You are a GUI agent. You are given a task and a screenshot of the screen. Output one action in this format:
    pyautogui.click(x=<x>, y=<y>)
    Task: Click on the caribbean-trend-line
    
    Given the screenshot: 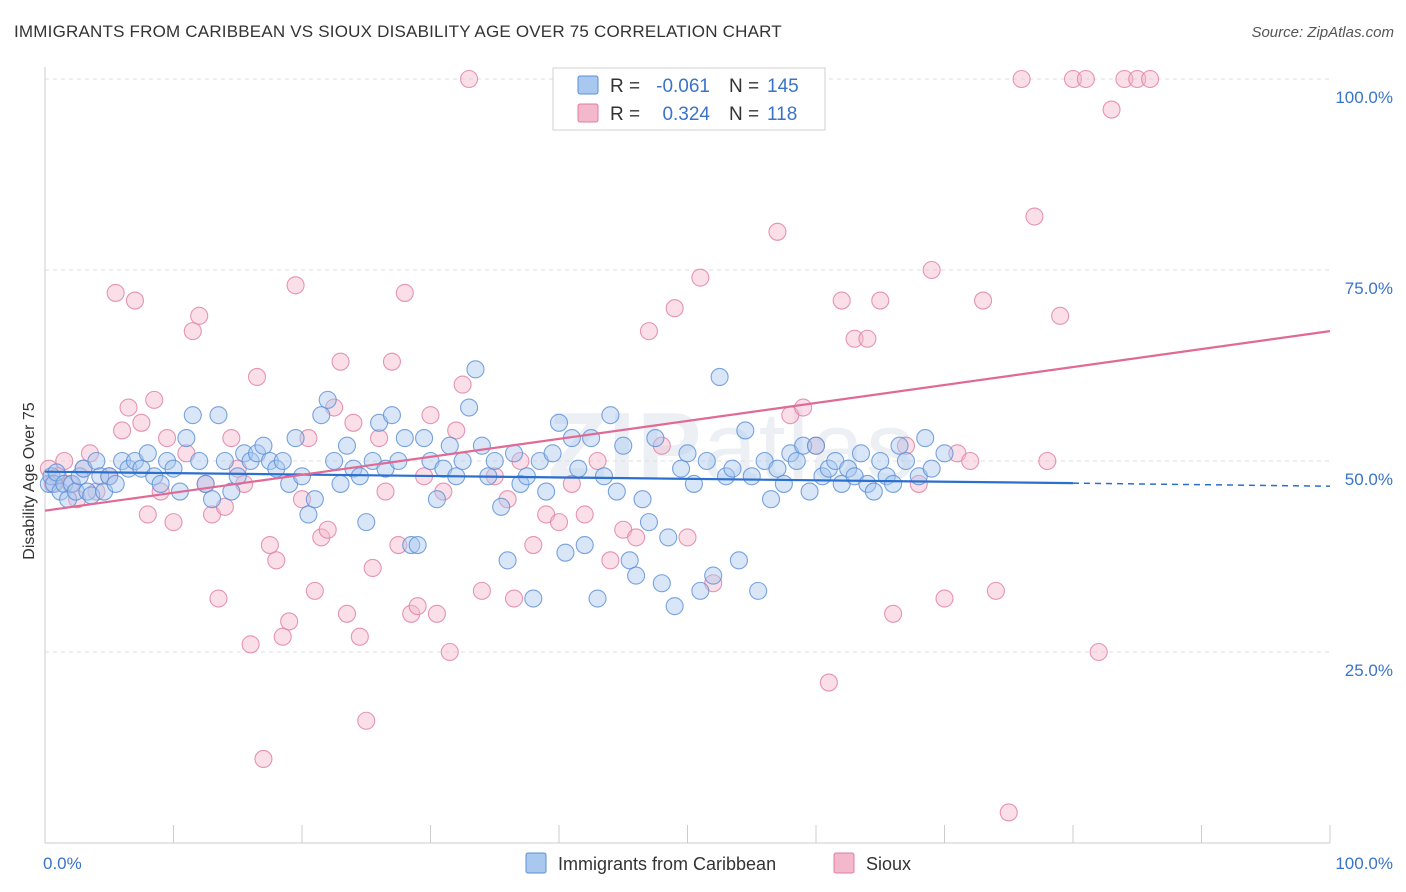 What is the action you would take?
    pyautogui.click(x=559, y=477)
    